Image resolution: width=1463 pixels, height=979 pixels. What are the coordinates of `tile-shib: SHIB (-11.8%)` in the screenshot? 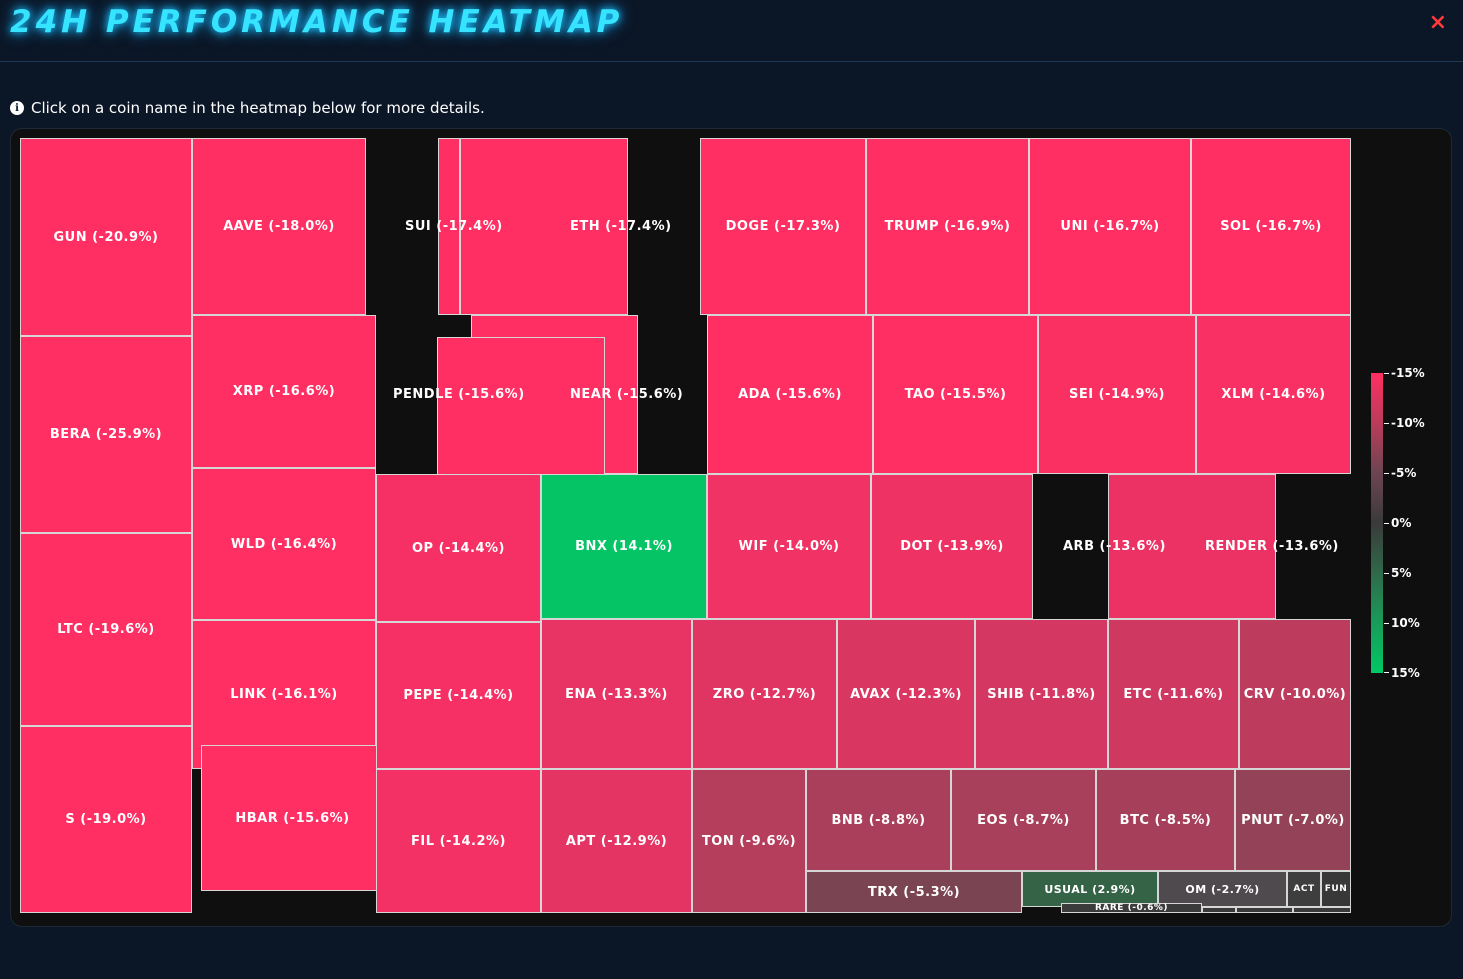 It's located at (1041, 694).